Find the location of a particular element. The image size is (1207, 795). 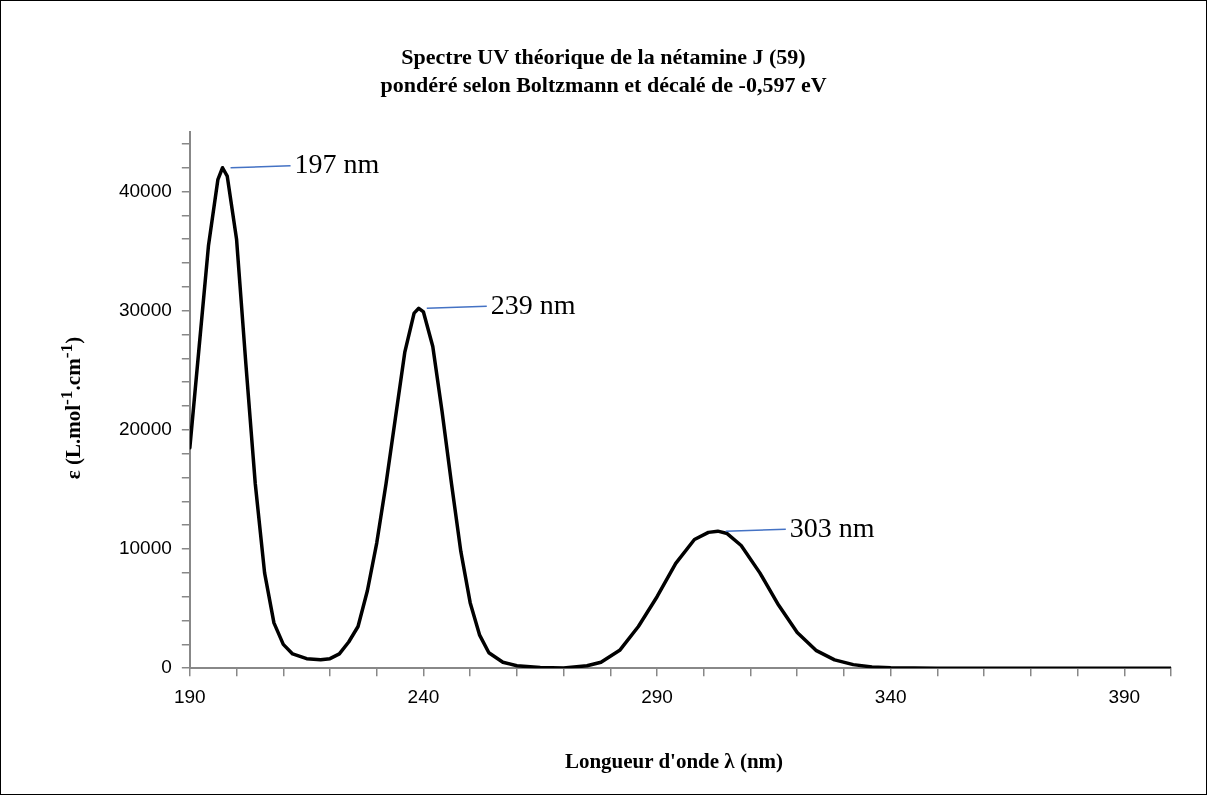

y-tick-label: 20000 is located at coordinates (145, 429).